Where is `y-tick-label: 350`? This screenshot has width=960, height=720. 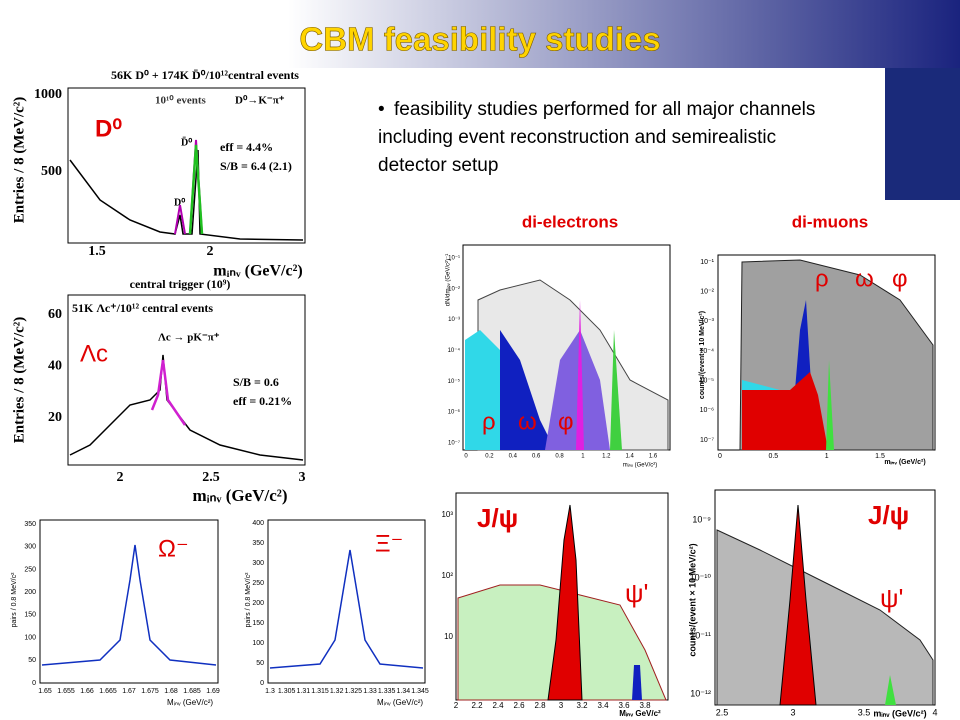
y-tick-label: 350 is located at coordinates (30, 524).